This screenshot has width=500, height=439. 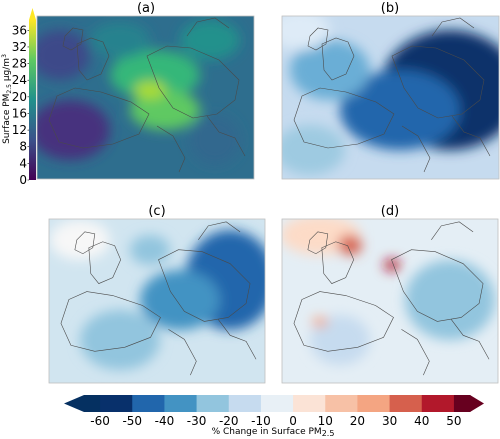 What do you see at coordinates (165, 421) in the screenshot?
I see `shared-colorbar-tick-label: -40` at bounding box center [165, 421].